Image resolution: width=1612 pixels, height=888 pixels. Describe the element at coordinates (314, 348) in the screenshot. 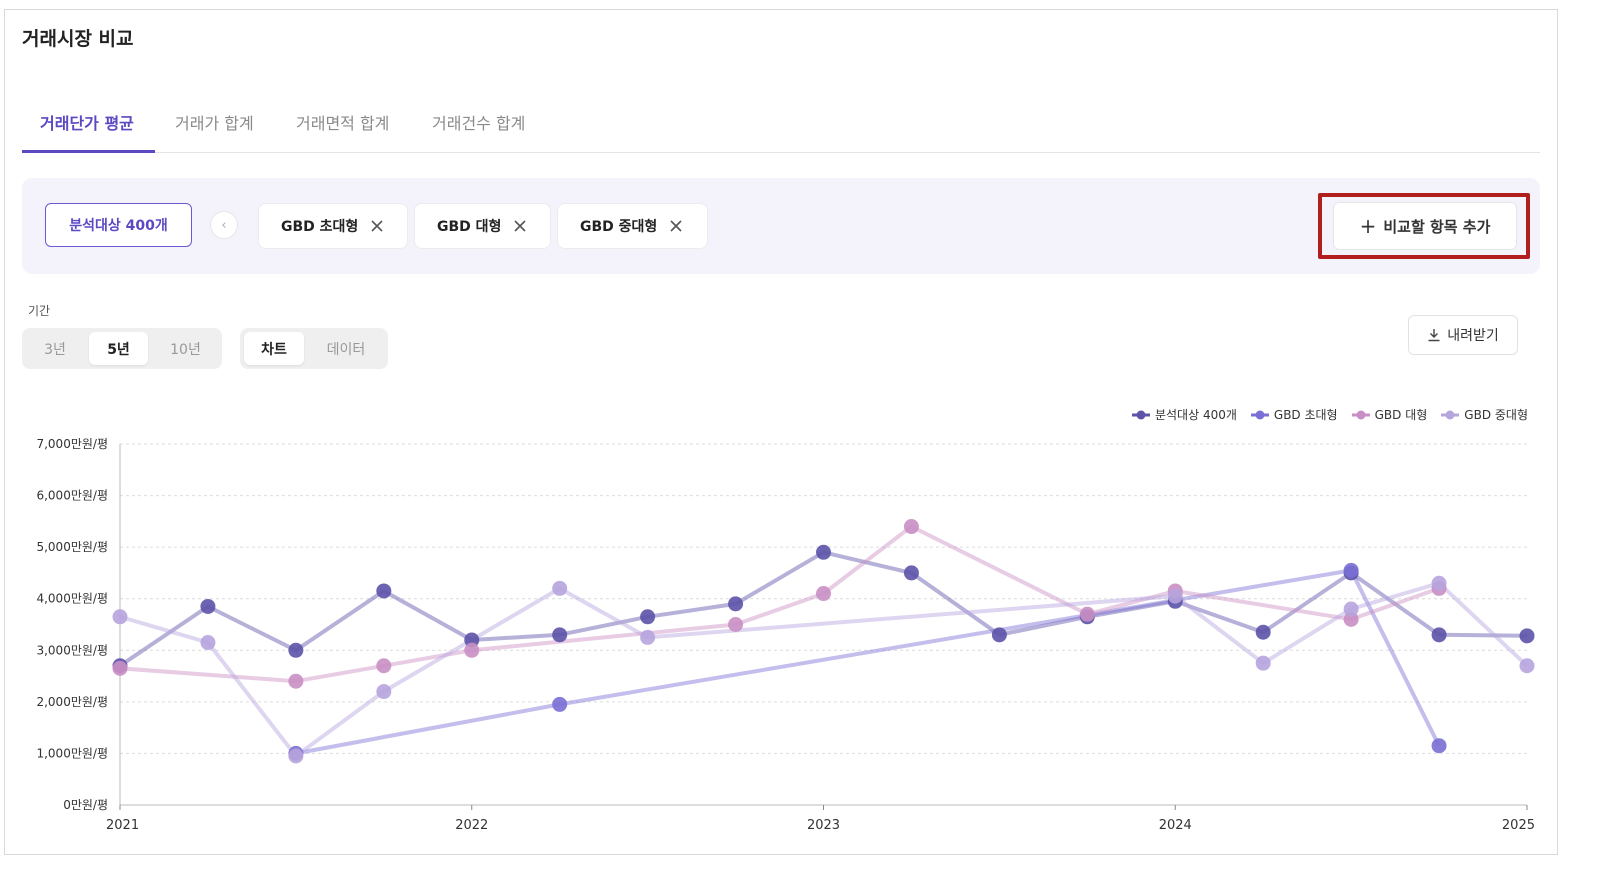

I see `view-selector: 차트 데이터` at that location.